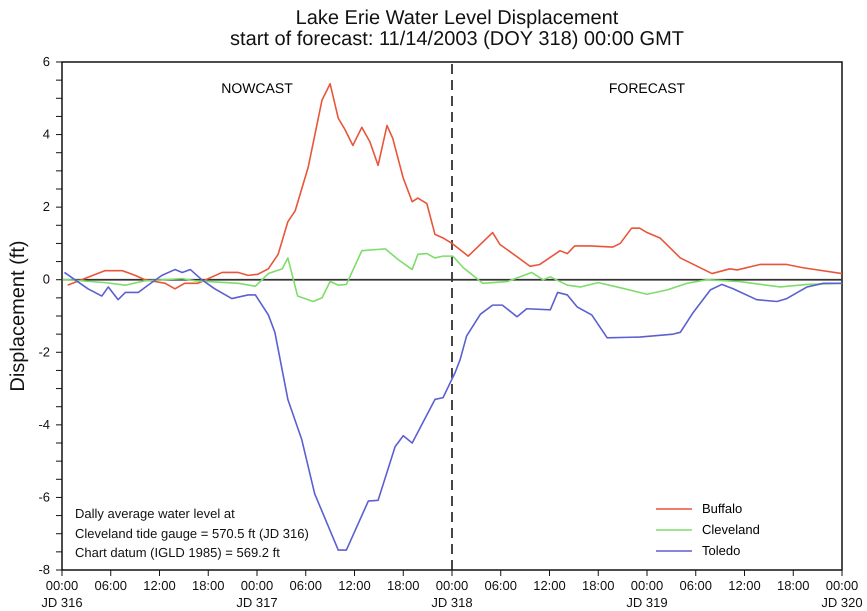  Describe the element at coordinates (44, 352) in the screenshot. I see `y-tick-label: -2` at that location.